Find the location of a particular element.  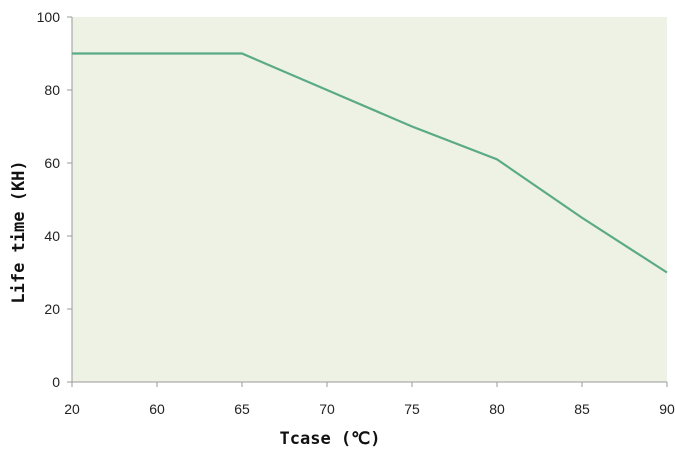

y-tick-label: 60 is located at coordinates (52, 163).